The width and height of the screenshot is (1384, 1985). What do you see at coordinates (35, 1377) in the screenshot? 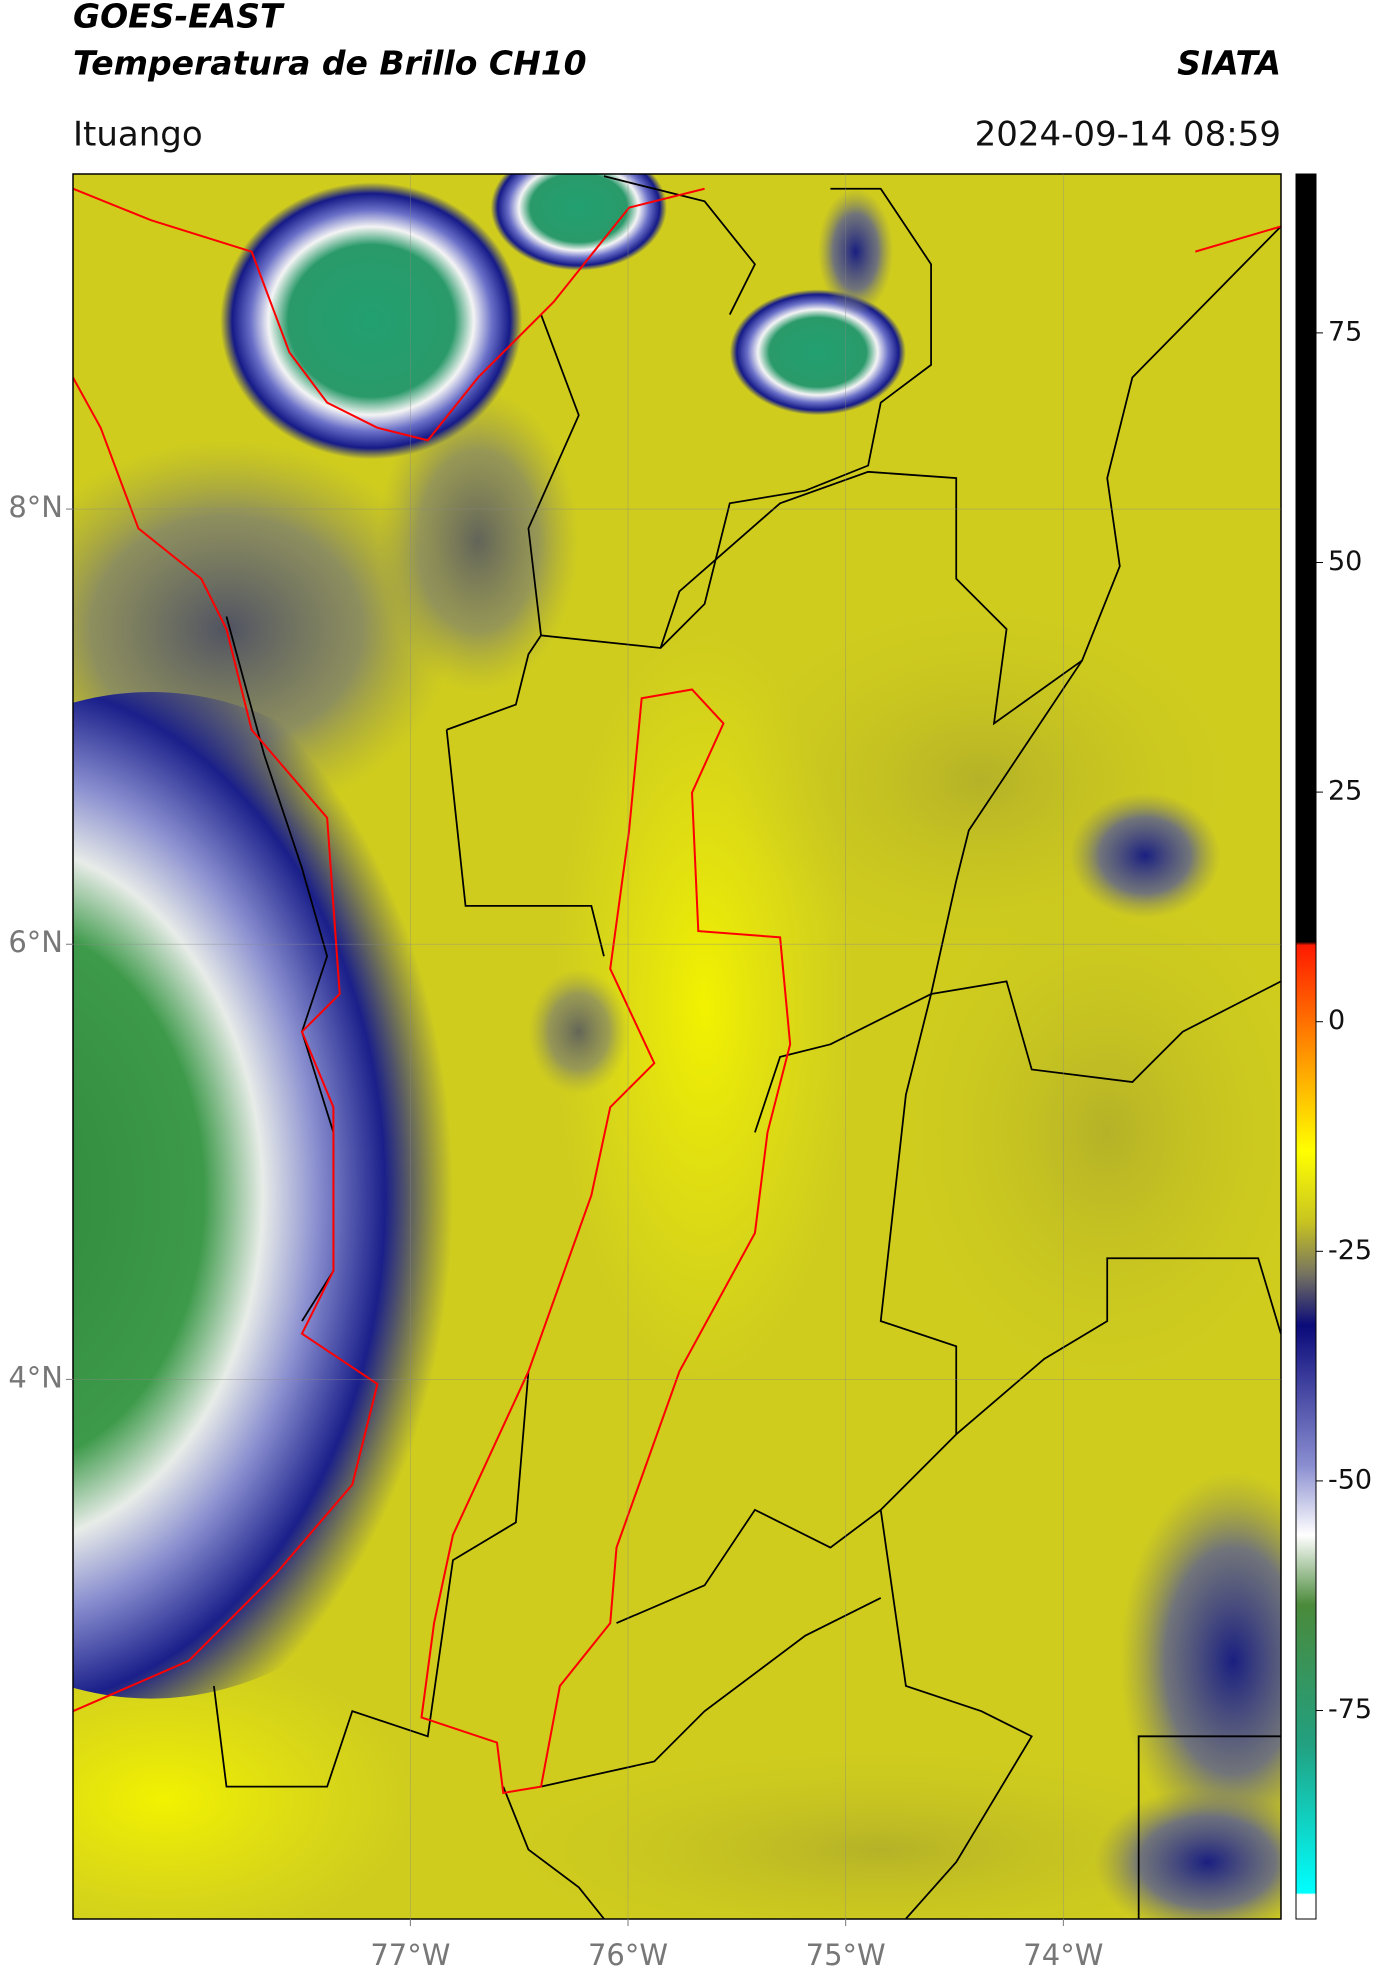
I see `y-tick-label: 4°N` at bounding box center [35, 1377].